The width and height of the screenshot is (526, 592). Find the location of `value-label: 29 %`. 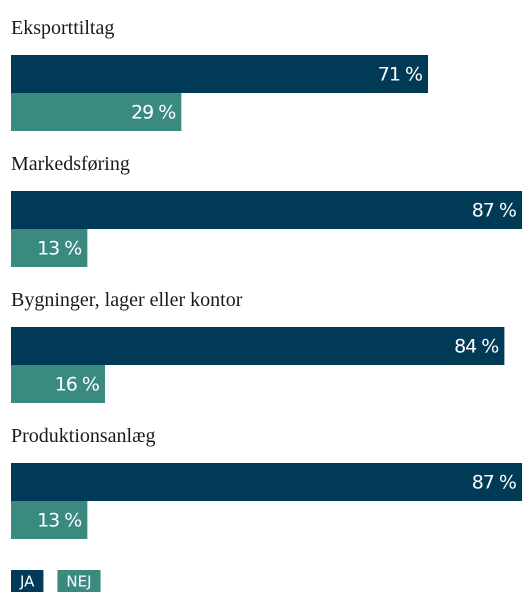

value-label: 29 % is located at coordinates (153, 113).